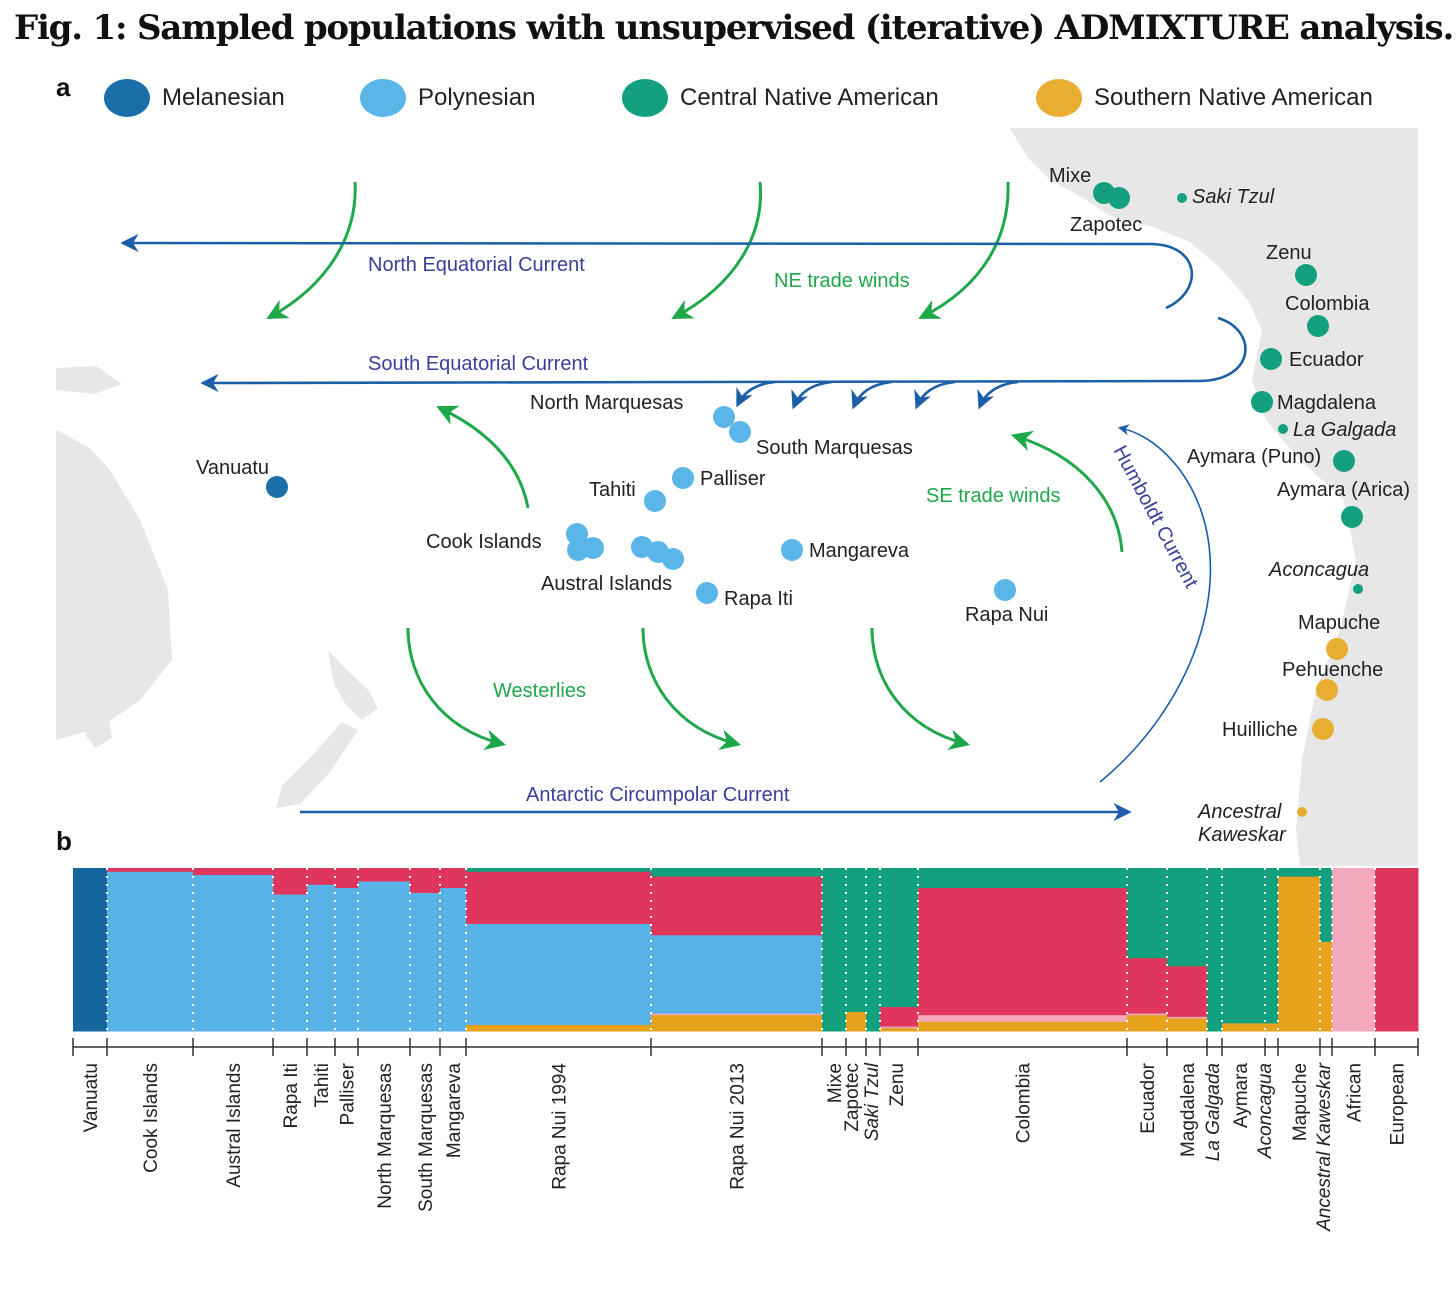  Describe the element at coordinates (1070, 176) in the screenshot. I see `population-label: Mixe` at that location.